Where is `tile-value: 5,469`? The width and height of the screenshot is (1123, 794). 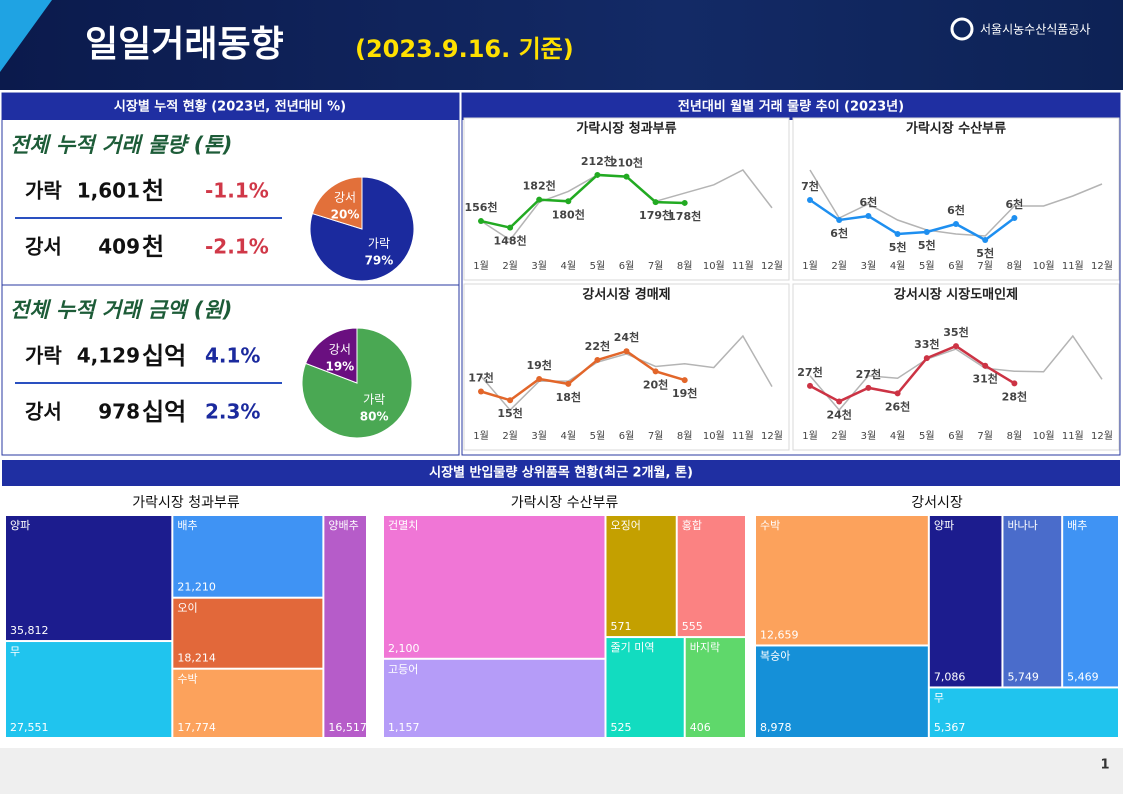 tile-value: 5,469 is located at coordinates (1083, 676).